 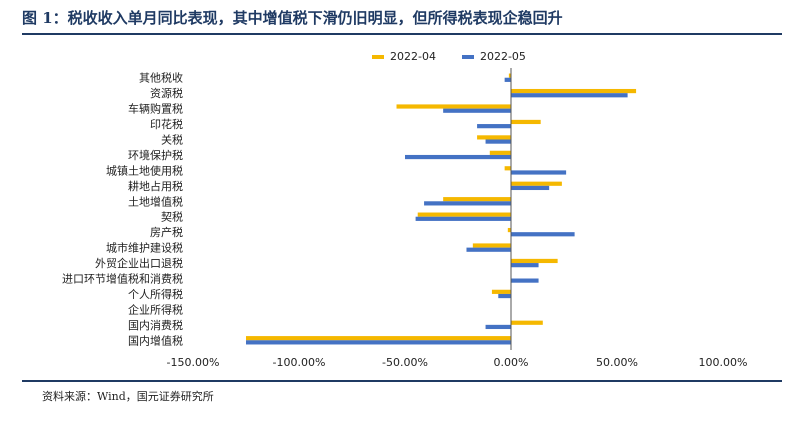 I want to click on category-label: 其他税收, so click(x=161, y=78).